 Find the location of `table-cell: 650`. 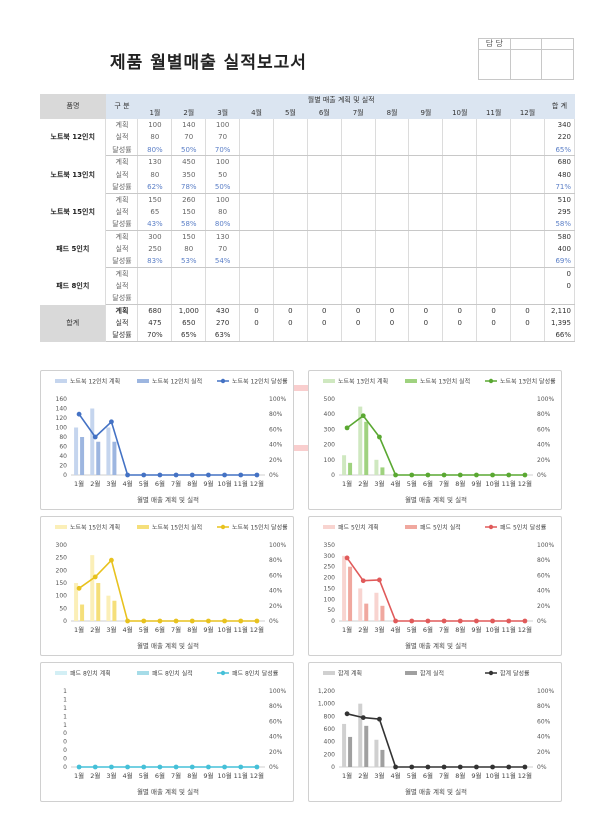

table-cell: 650 is located at coordinates (189, 323).